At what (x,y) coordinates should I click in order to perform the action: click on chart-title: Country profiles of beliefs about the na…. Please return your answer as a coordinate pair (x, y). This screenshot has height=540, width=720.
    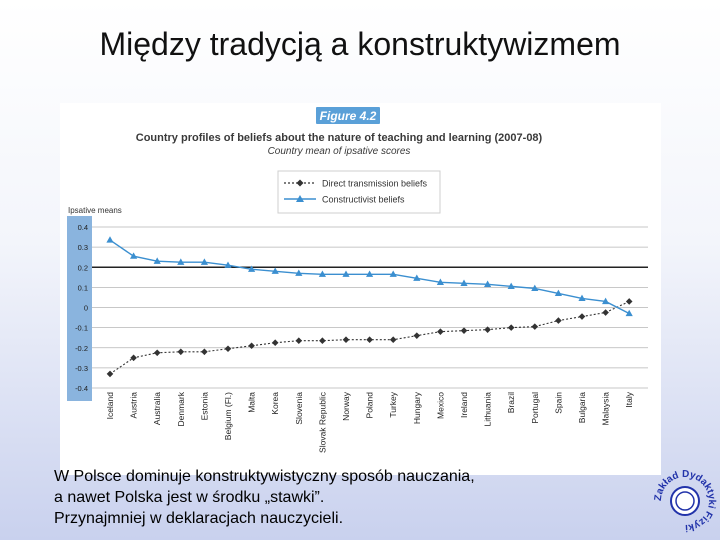
    Looking at the image, I should click on (339, 138).